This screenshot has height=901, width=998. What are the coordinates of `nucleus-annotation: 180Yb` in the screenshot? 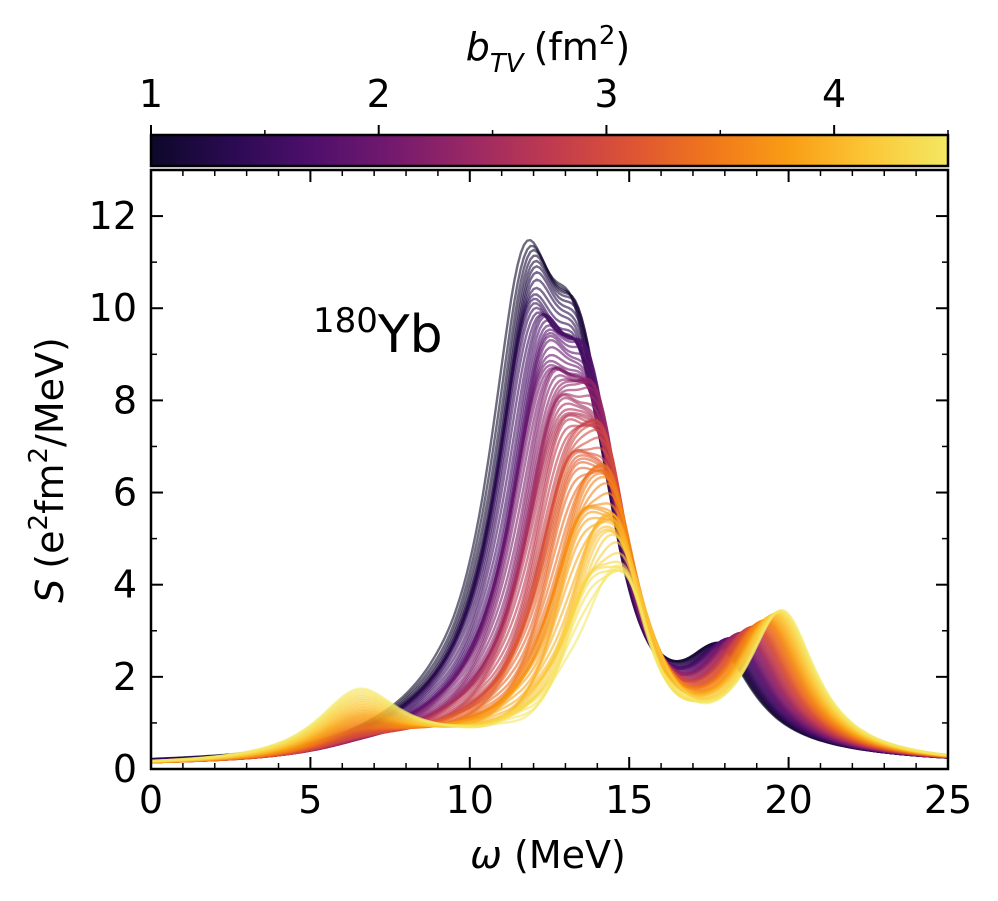 It's located at (378, 333).